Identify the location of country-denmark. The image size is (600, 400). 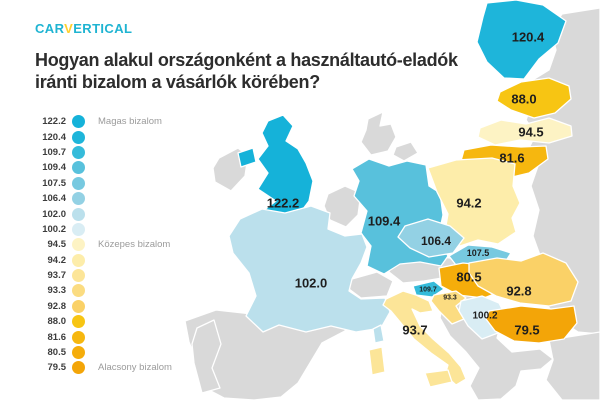
(378, 133).